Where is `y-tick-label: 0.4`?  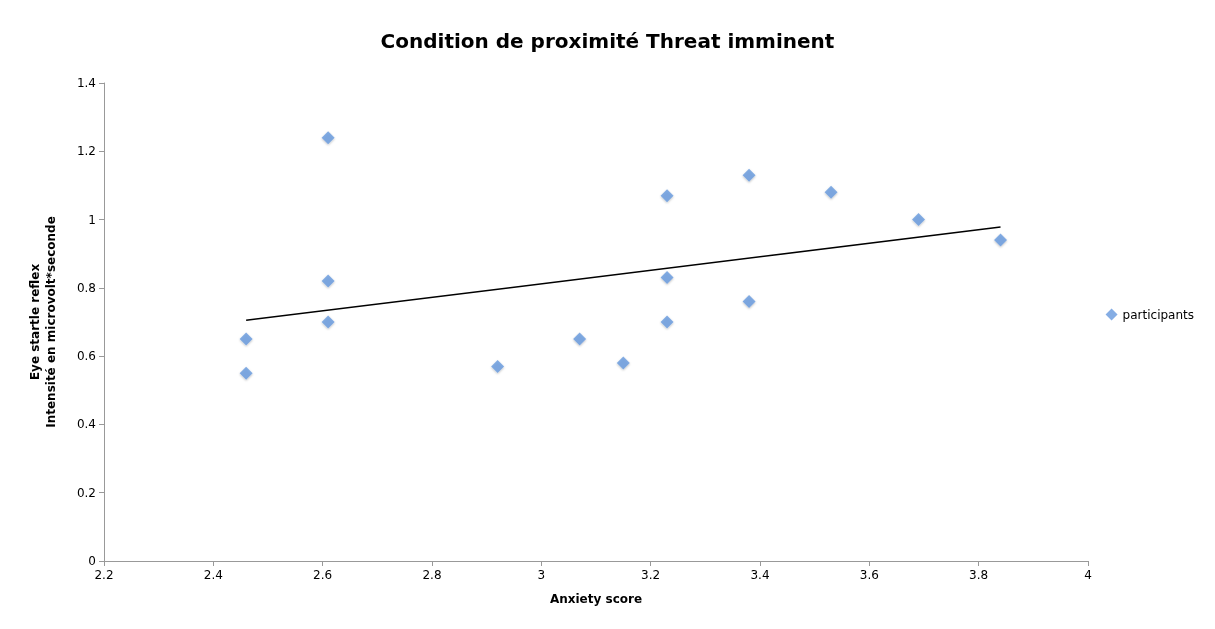
y-tick-label: 0.4 is located at coordinates (86, 424).